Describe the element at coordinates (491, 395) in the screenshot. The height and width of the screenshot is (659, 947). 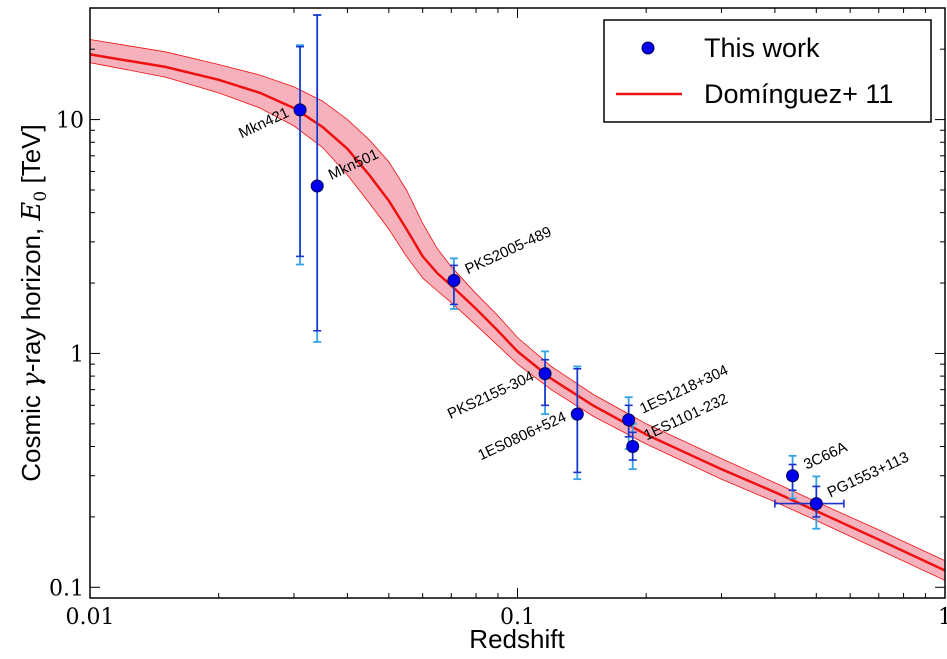
I see `label-pks2155-304: PKS2155-304` at that location.